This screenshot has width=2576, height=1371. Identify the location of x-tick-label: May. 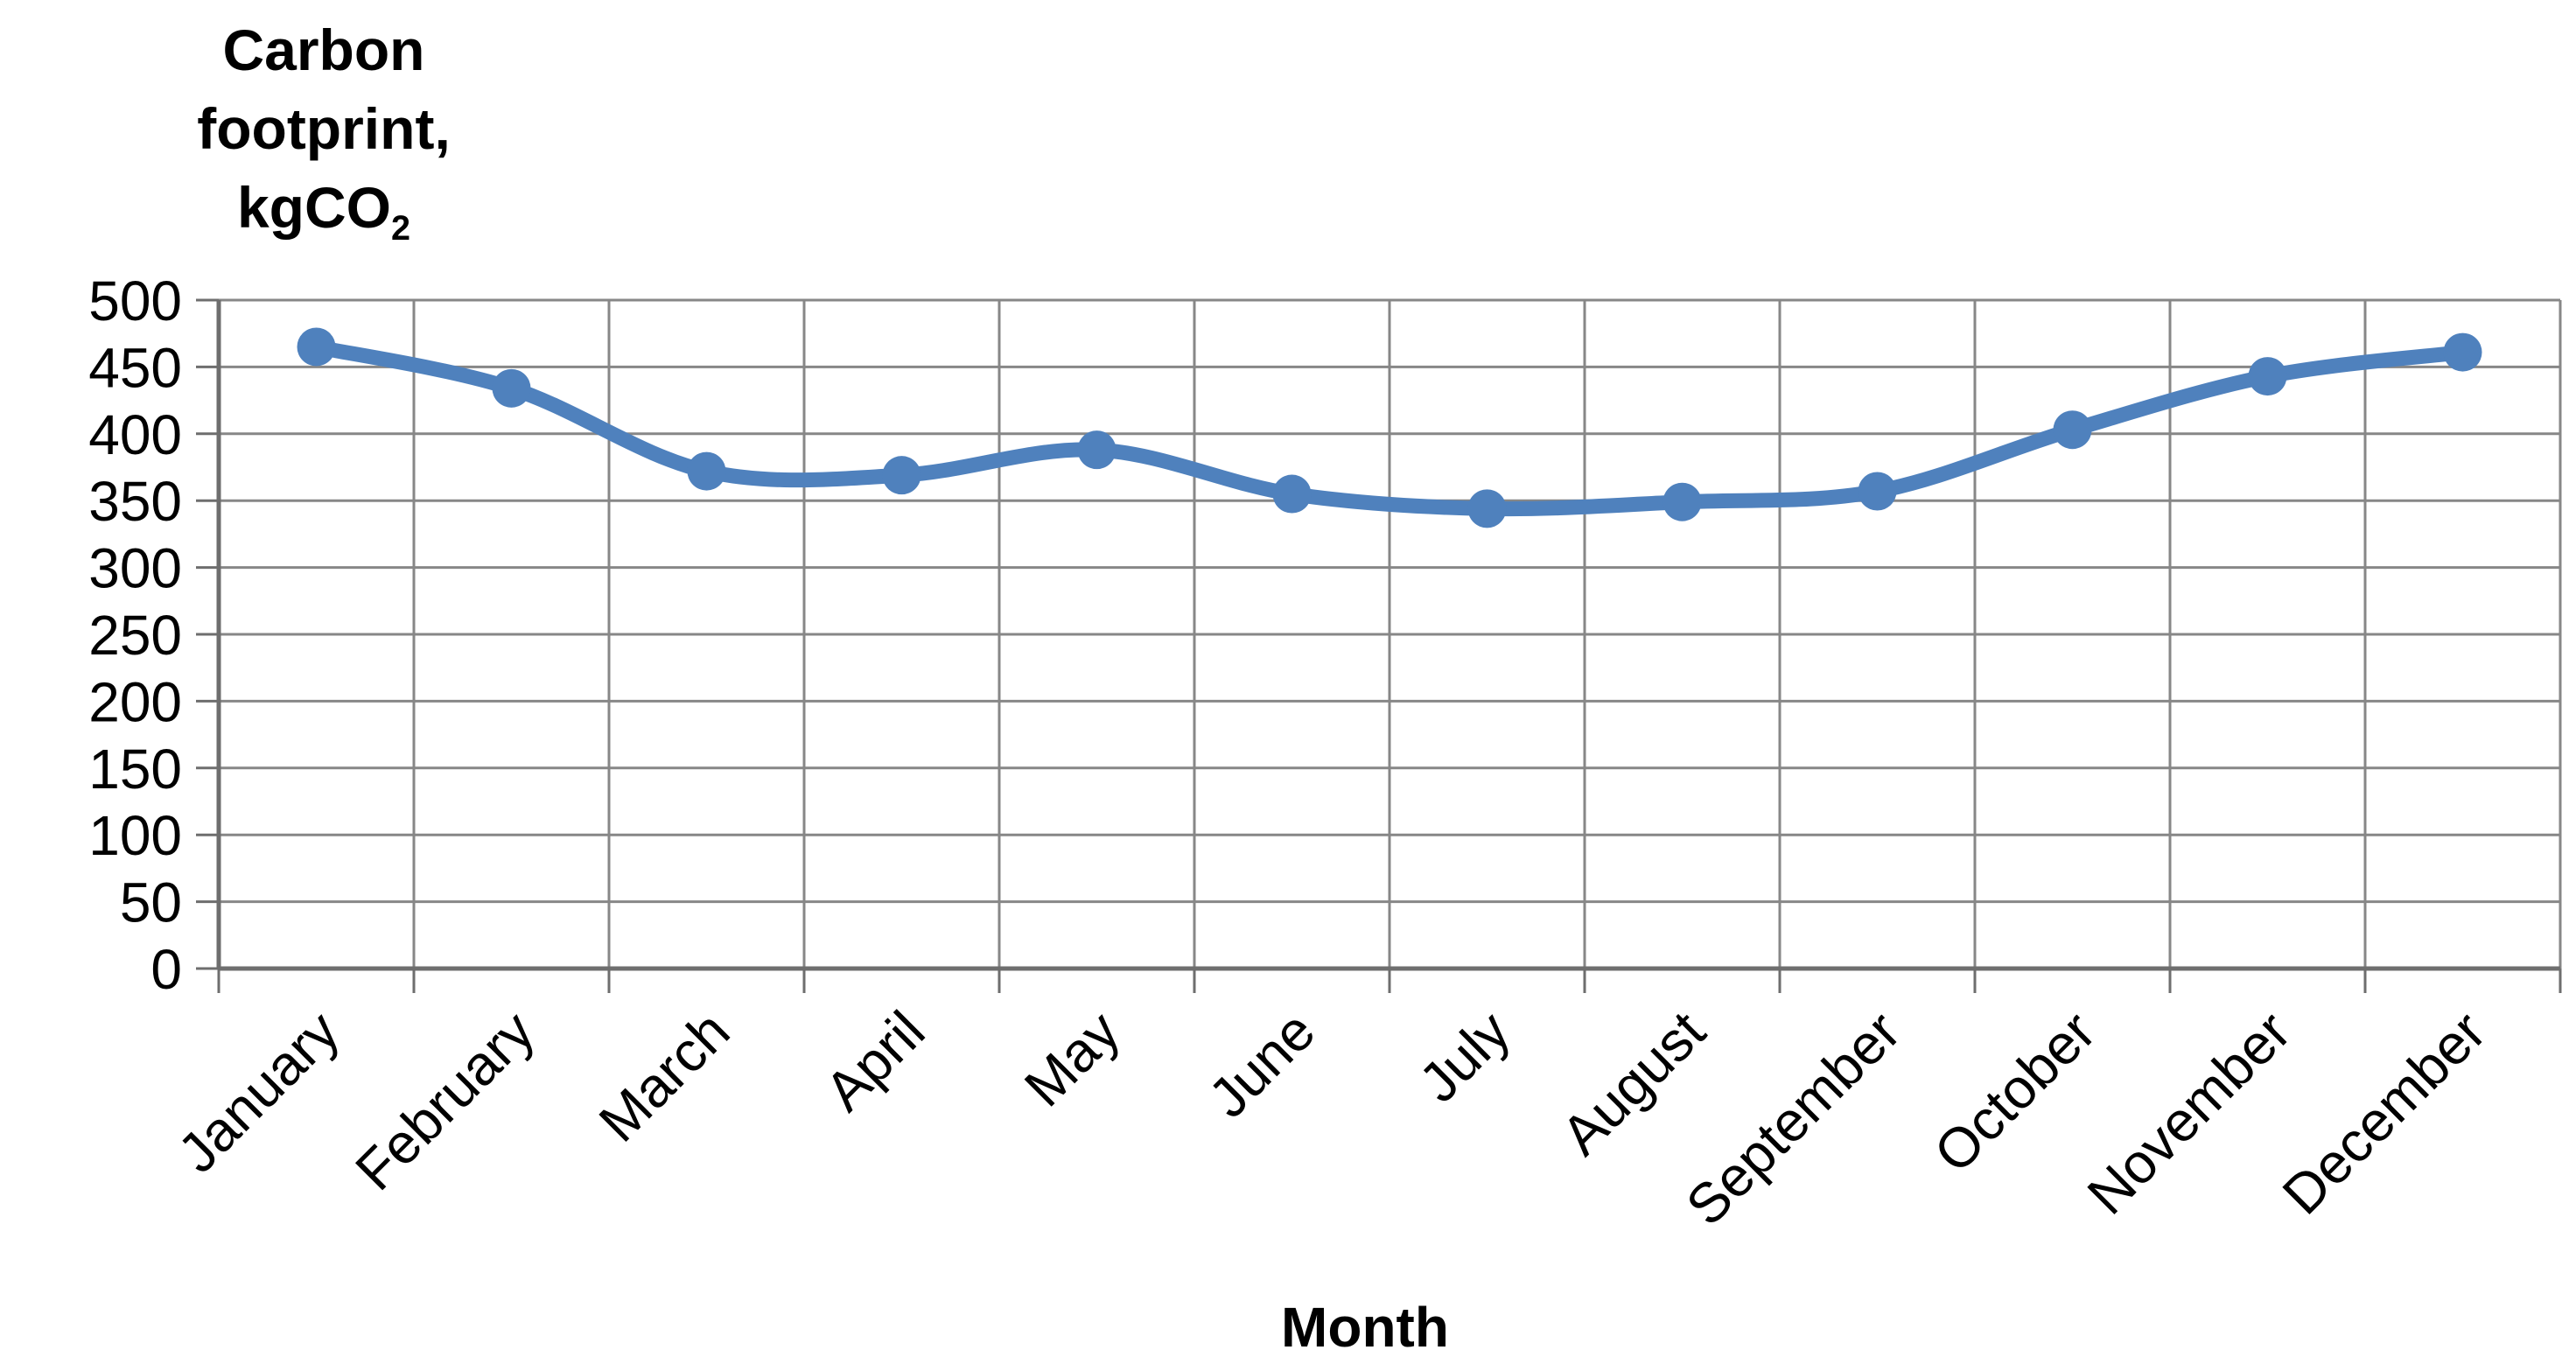
(1071, 1058).